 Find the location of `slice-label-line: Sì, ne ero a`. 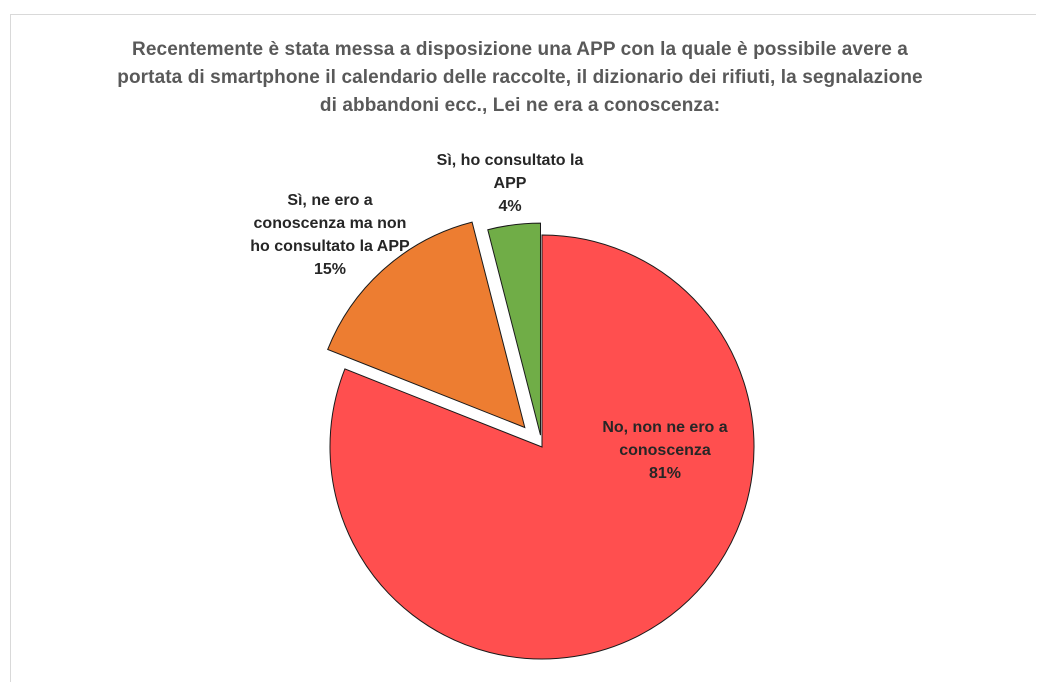

slice-label-line: Sì, ne ero a is located at coordinates (329, 200).